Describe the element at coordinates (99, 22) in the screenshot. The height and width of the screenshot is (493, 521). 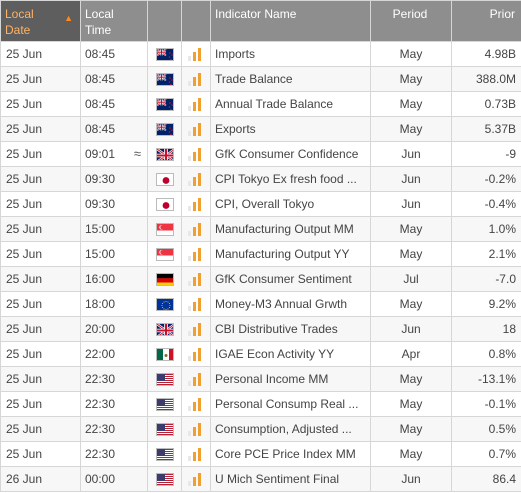
I see `local-time-label: Local Time` at that location.